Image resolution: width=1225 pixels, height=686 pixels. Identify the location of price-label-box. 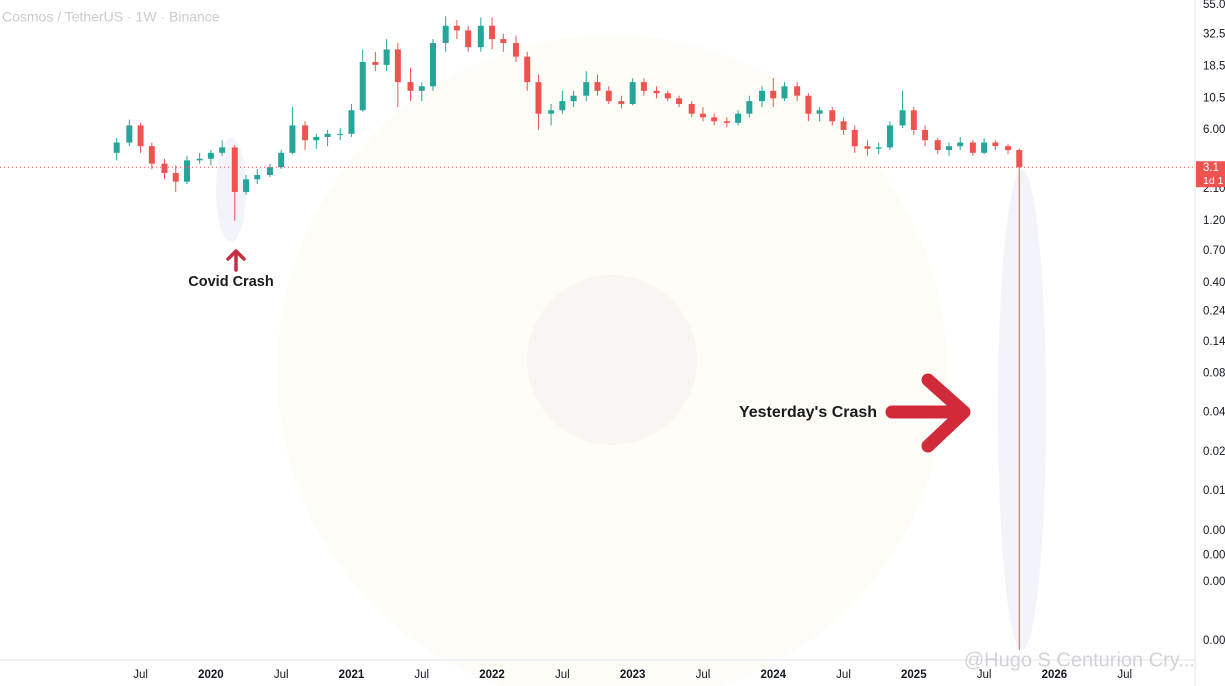
(1210, 174).